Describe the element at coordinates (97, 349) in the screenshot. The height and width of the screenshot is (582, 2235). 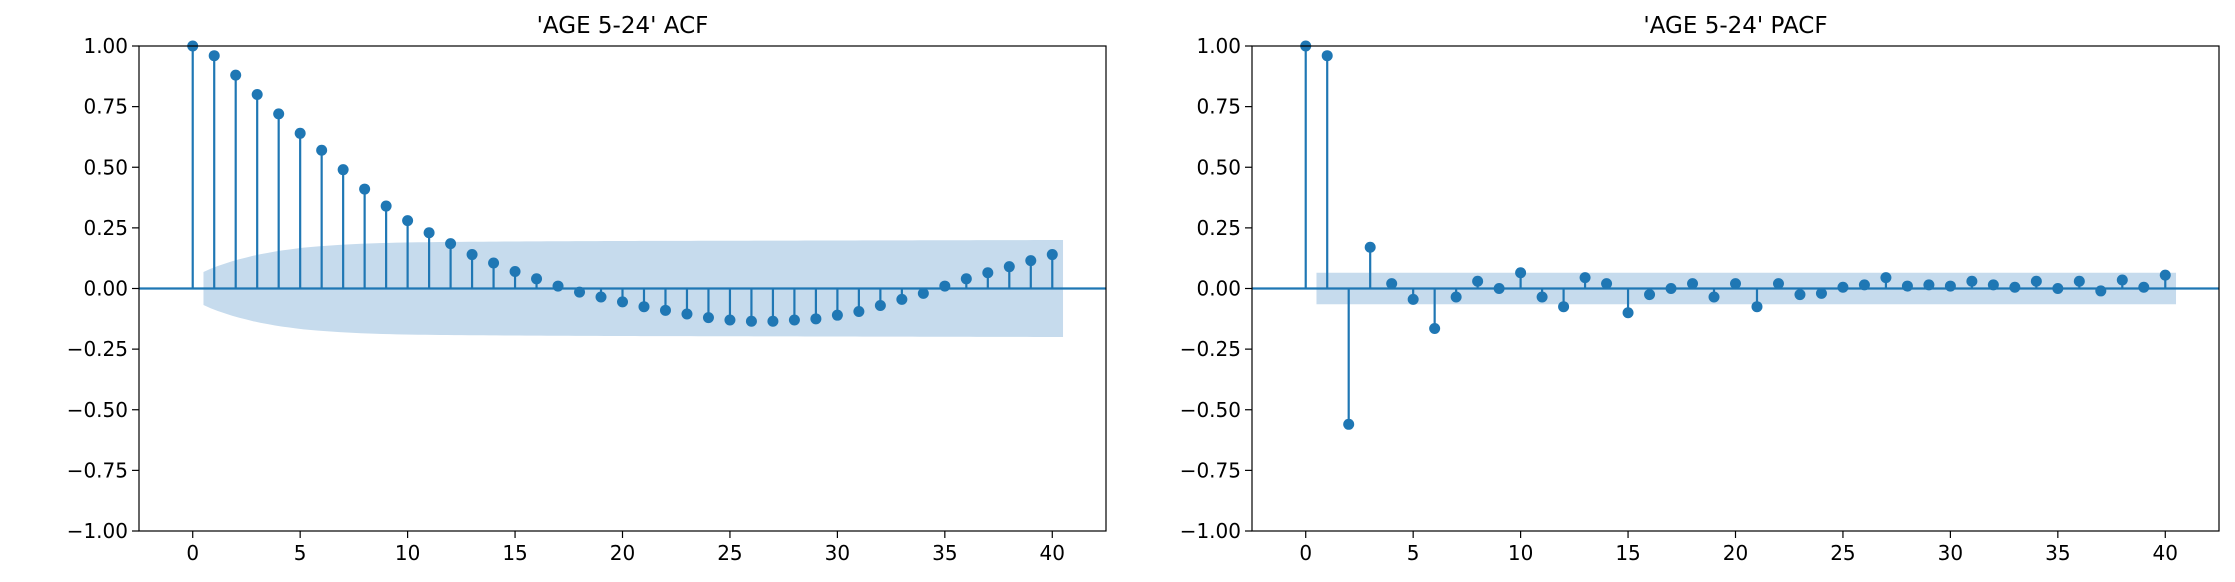
I see `acf-ytick-label-3: −0.25` at that location.